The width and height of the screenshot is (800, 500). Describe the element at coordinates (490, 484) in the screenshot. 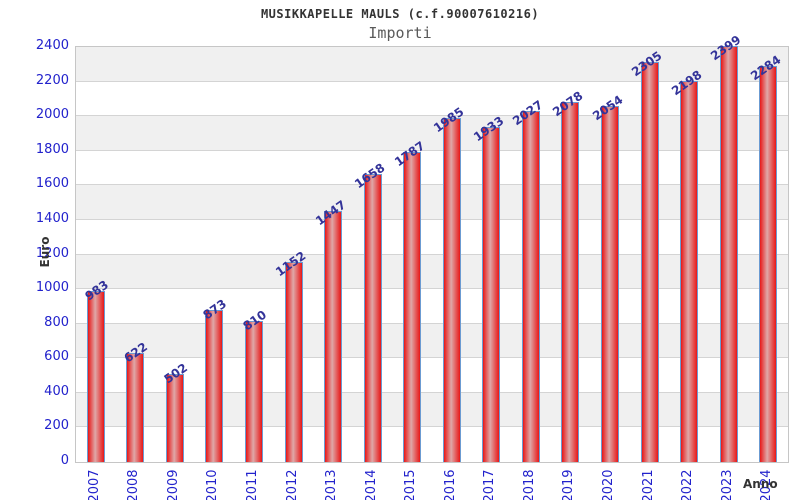

I see `x-tick-label: 2017` at that location.